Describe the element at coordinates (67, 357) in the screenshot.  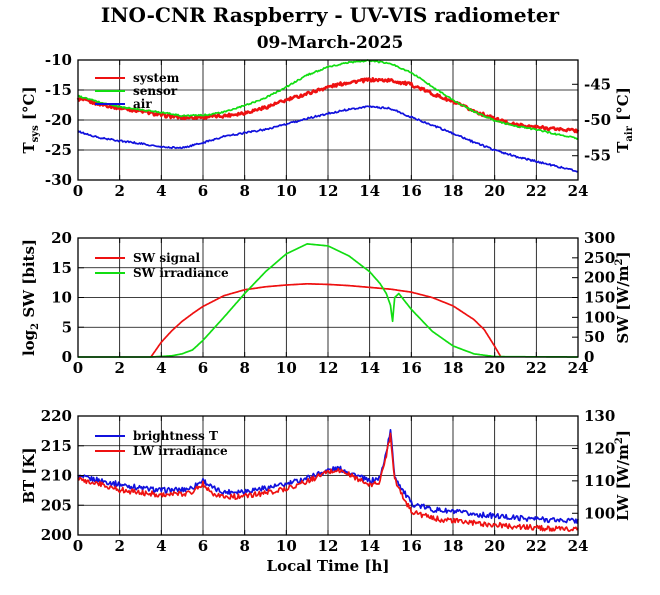
I see `y-tick-label: 0` at that location.